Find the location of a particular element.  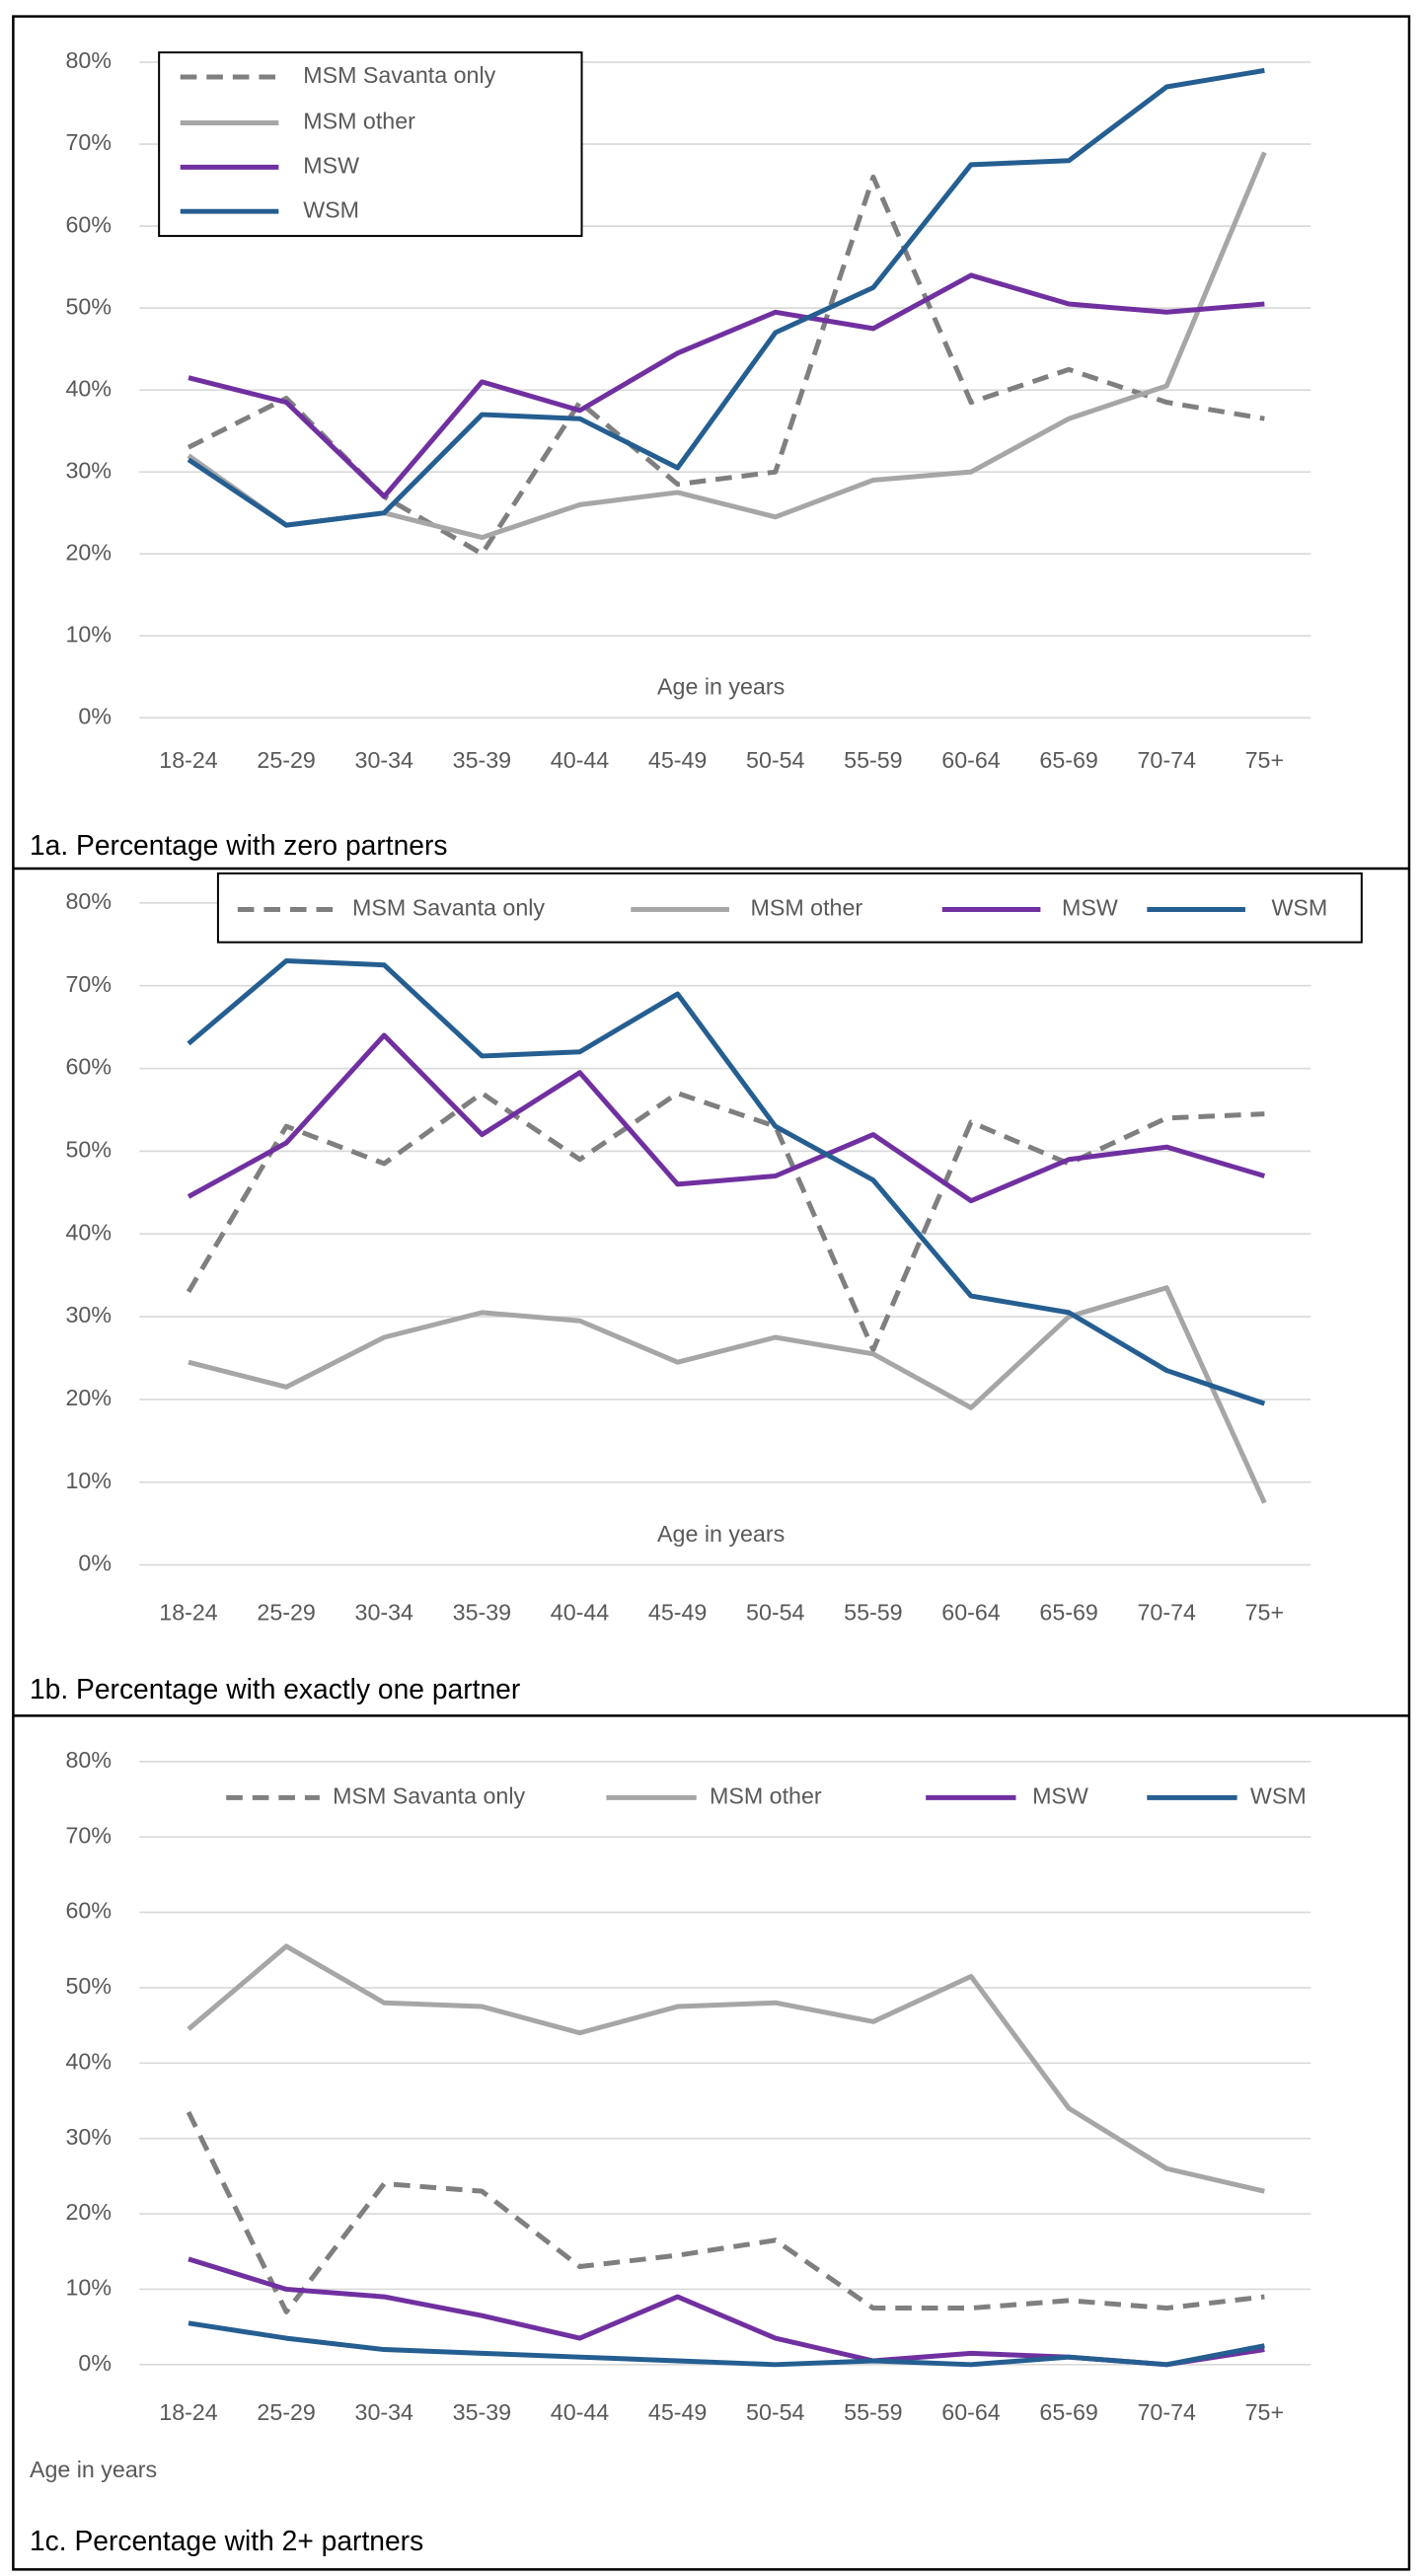

panel-caption: 1c. Percentage with 2+ partners is located at coordinates (226, 2540).